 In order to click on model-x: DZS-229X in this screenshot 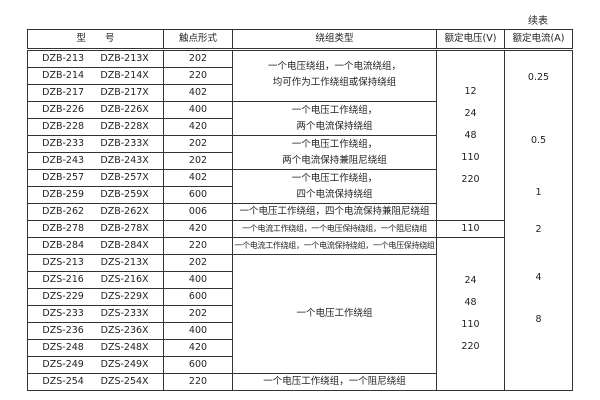, I will do `click(124, 296)`.